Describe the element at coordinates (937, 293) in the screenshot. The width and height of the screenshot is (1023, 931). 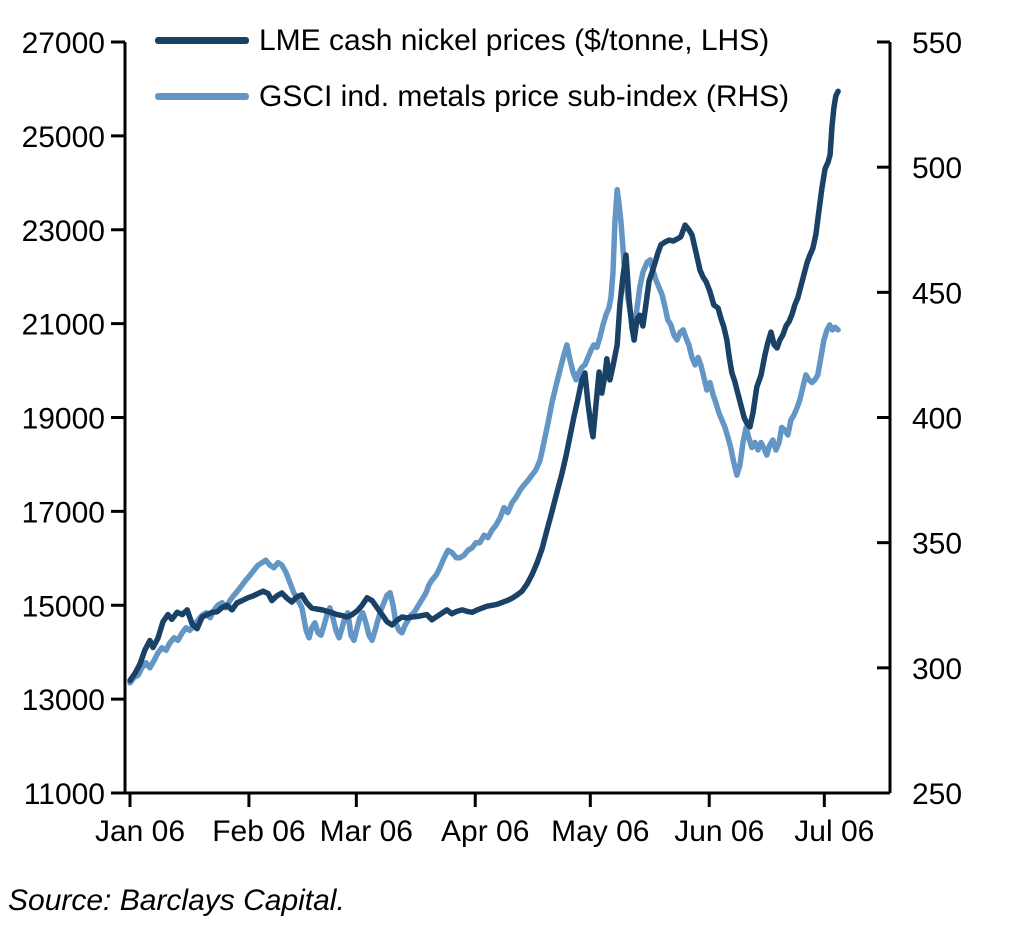
I see `right-axis-tick-label: 450` at that location.